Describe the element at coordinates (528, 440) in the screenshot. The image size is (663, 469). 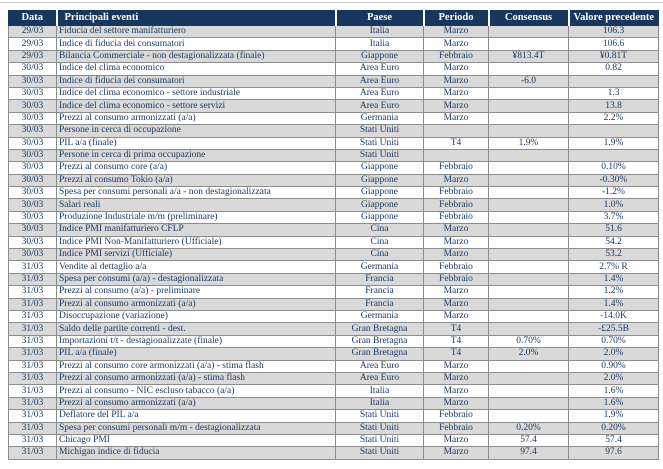
I see `cell-consensus: 57.4` at that location.